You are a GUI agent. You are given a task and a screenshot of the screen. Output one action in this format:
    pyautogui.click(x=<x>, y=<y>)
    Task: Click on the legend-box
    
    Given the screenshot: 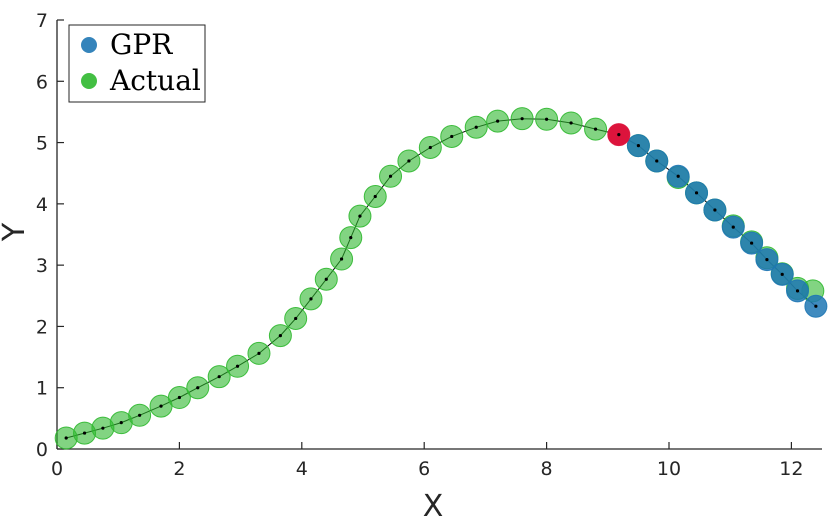 What is the action you would take?
    pyautogui.click(x=137, y=63)
    